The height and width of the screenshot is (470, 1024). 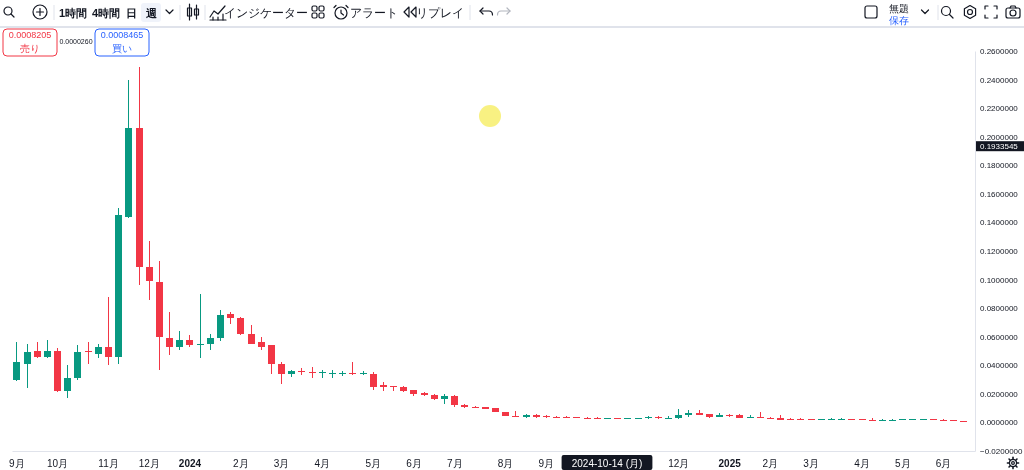 What do you see at coordinates (999, 147) in the screenshot?
I see `text: 0.1933545` at bounding box center [999, 147].